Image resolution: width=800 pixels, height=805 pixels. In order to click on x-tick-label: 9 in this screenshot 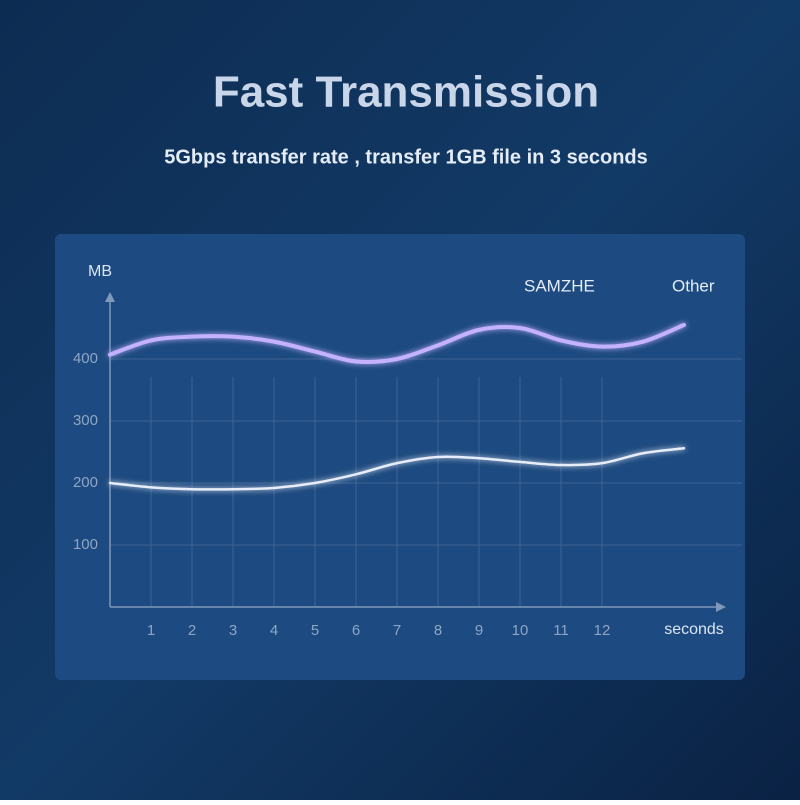, I will do `click(479, 630)`.